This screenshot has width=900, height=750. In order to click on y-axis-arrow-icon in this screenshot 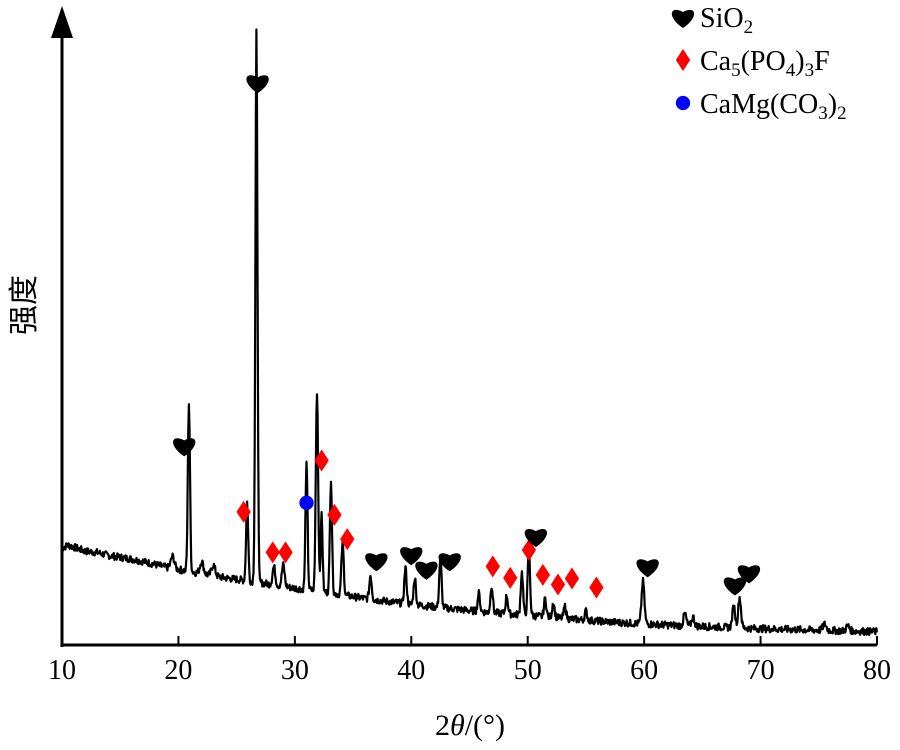, I will do `click(62, 22)`.